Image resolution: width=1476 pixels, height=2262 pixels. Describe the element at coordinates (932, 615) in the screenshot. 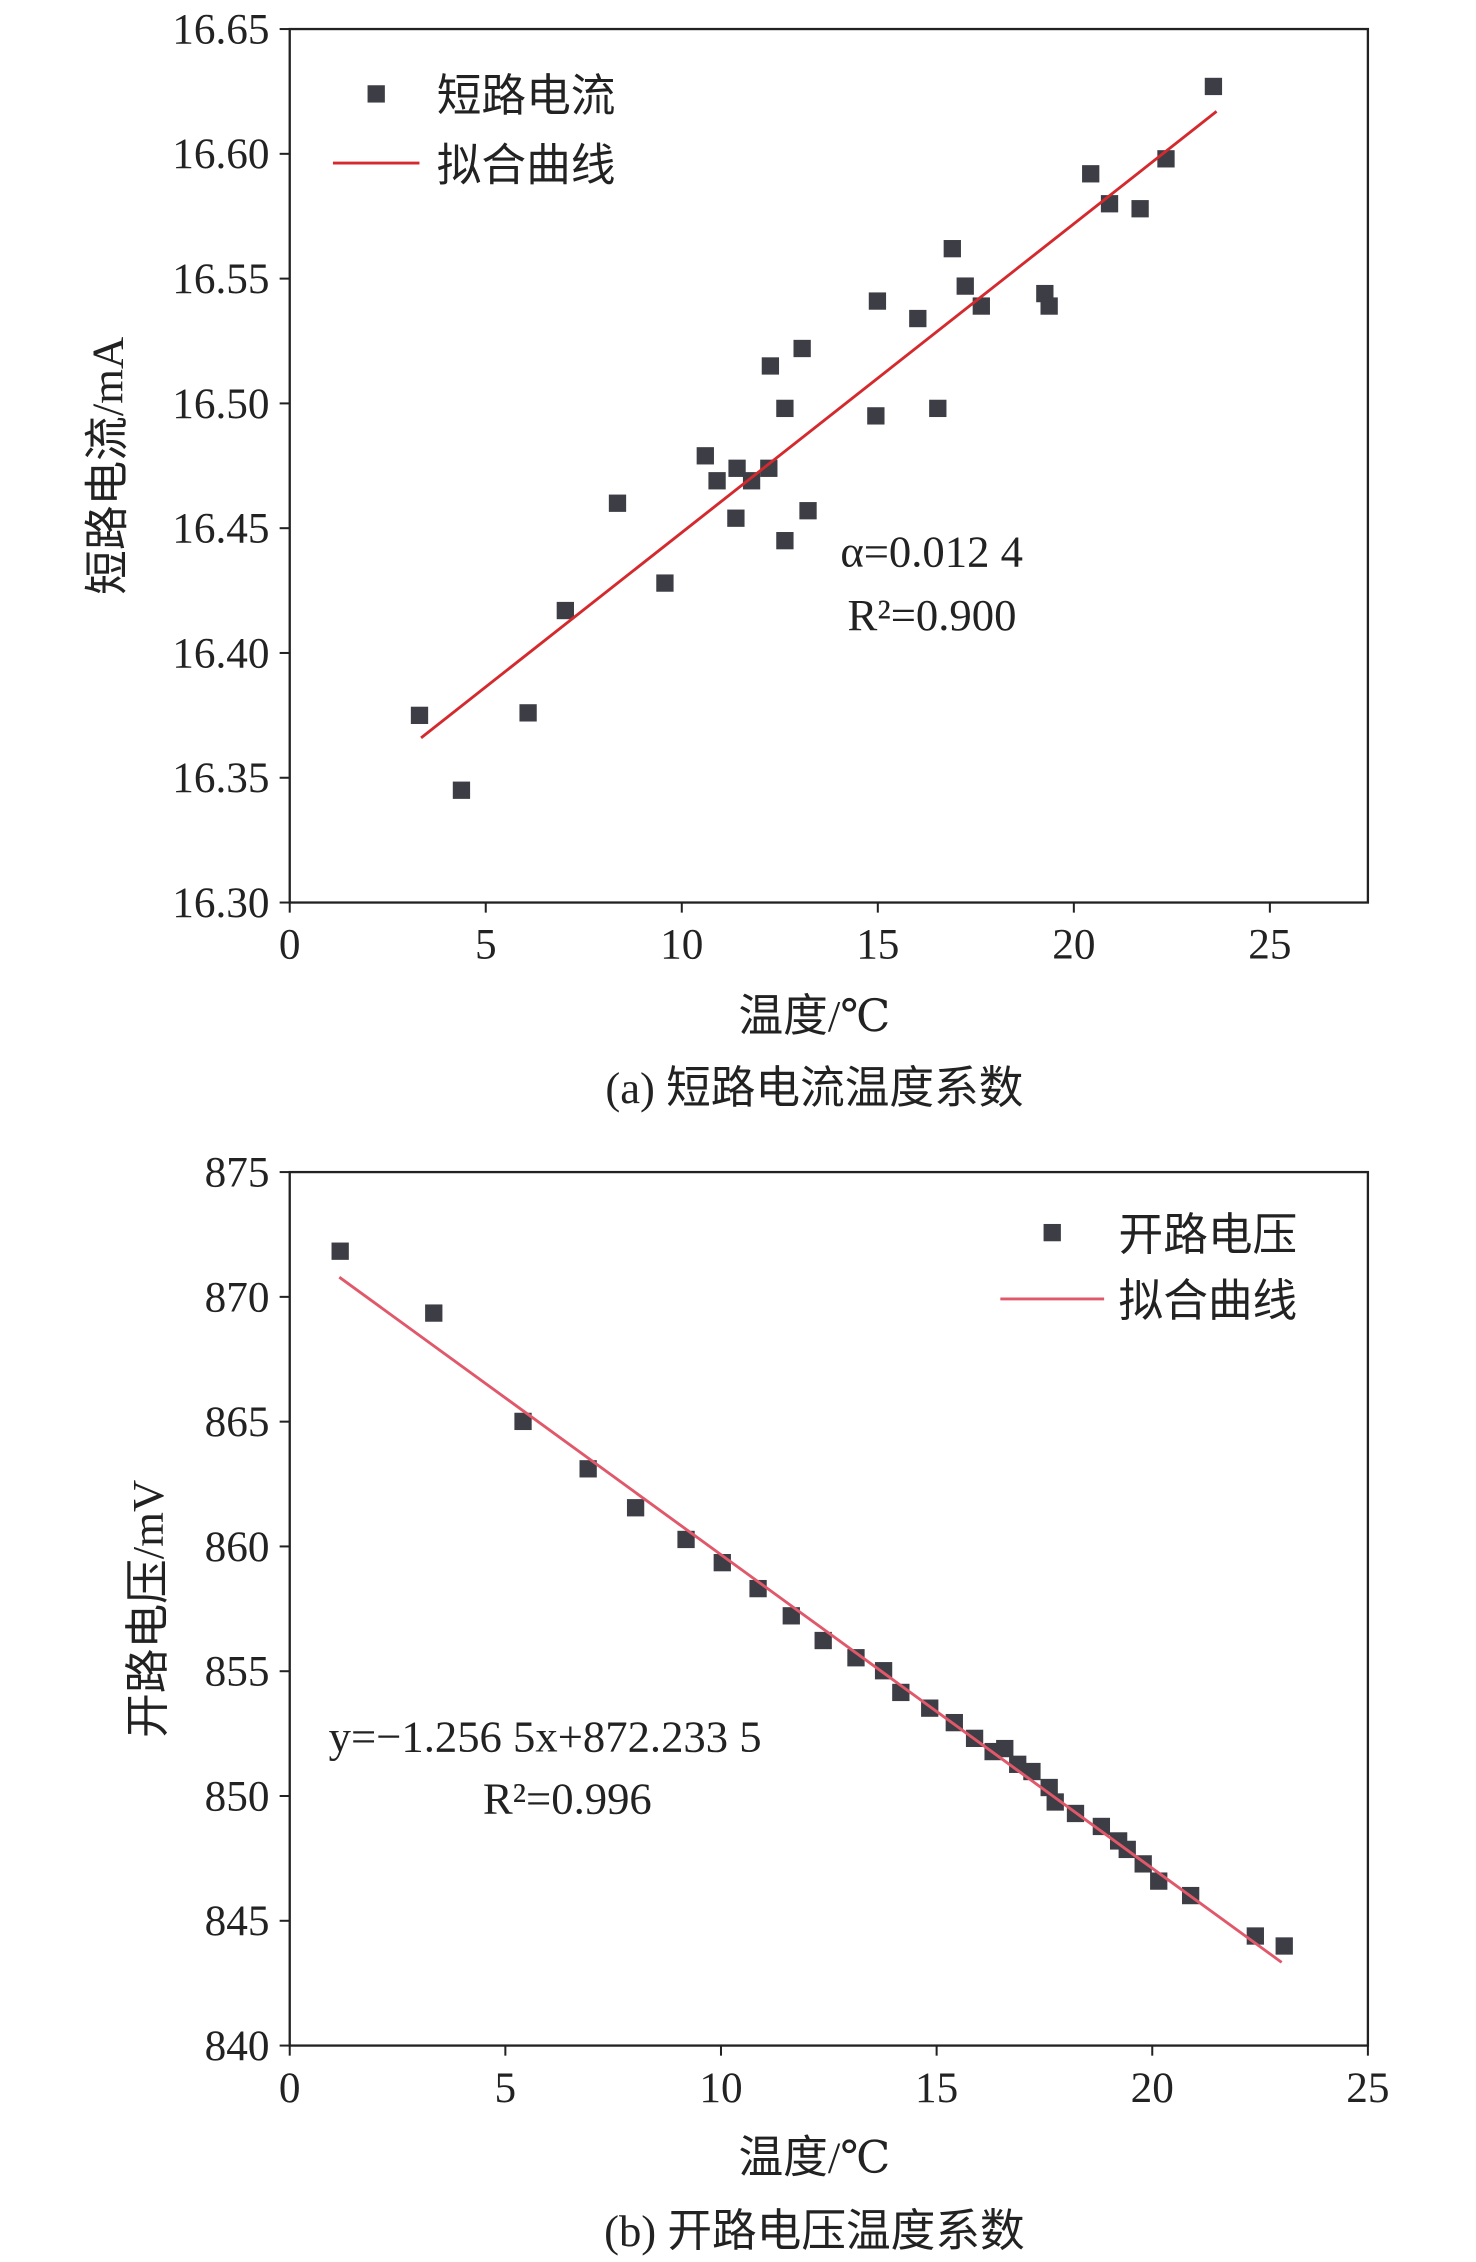

I see `annotation: R²=0.900` at that location.